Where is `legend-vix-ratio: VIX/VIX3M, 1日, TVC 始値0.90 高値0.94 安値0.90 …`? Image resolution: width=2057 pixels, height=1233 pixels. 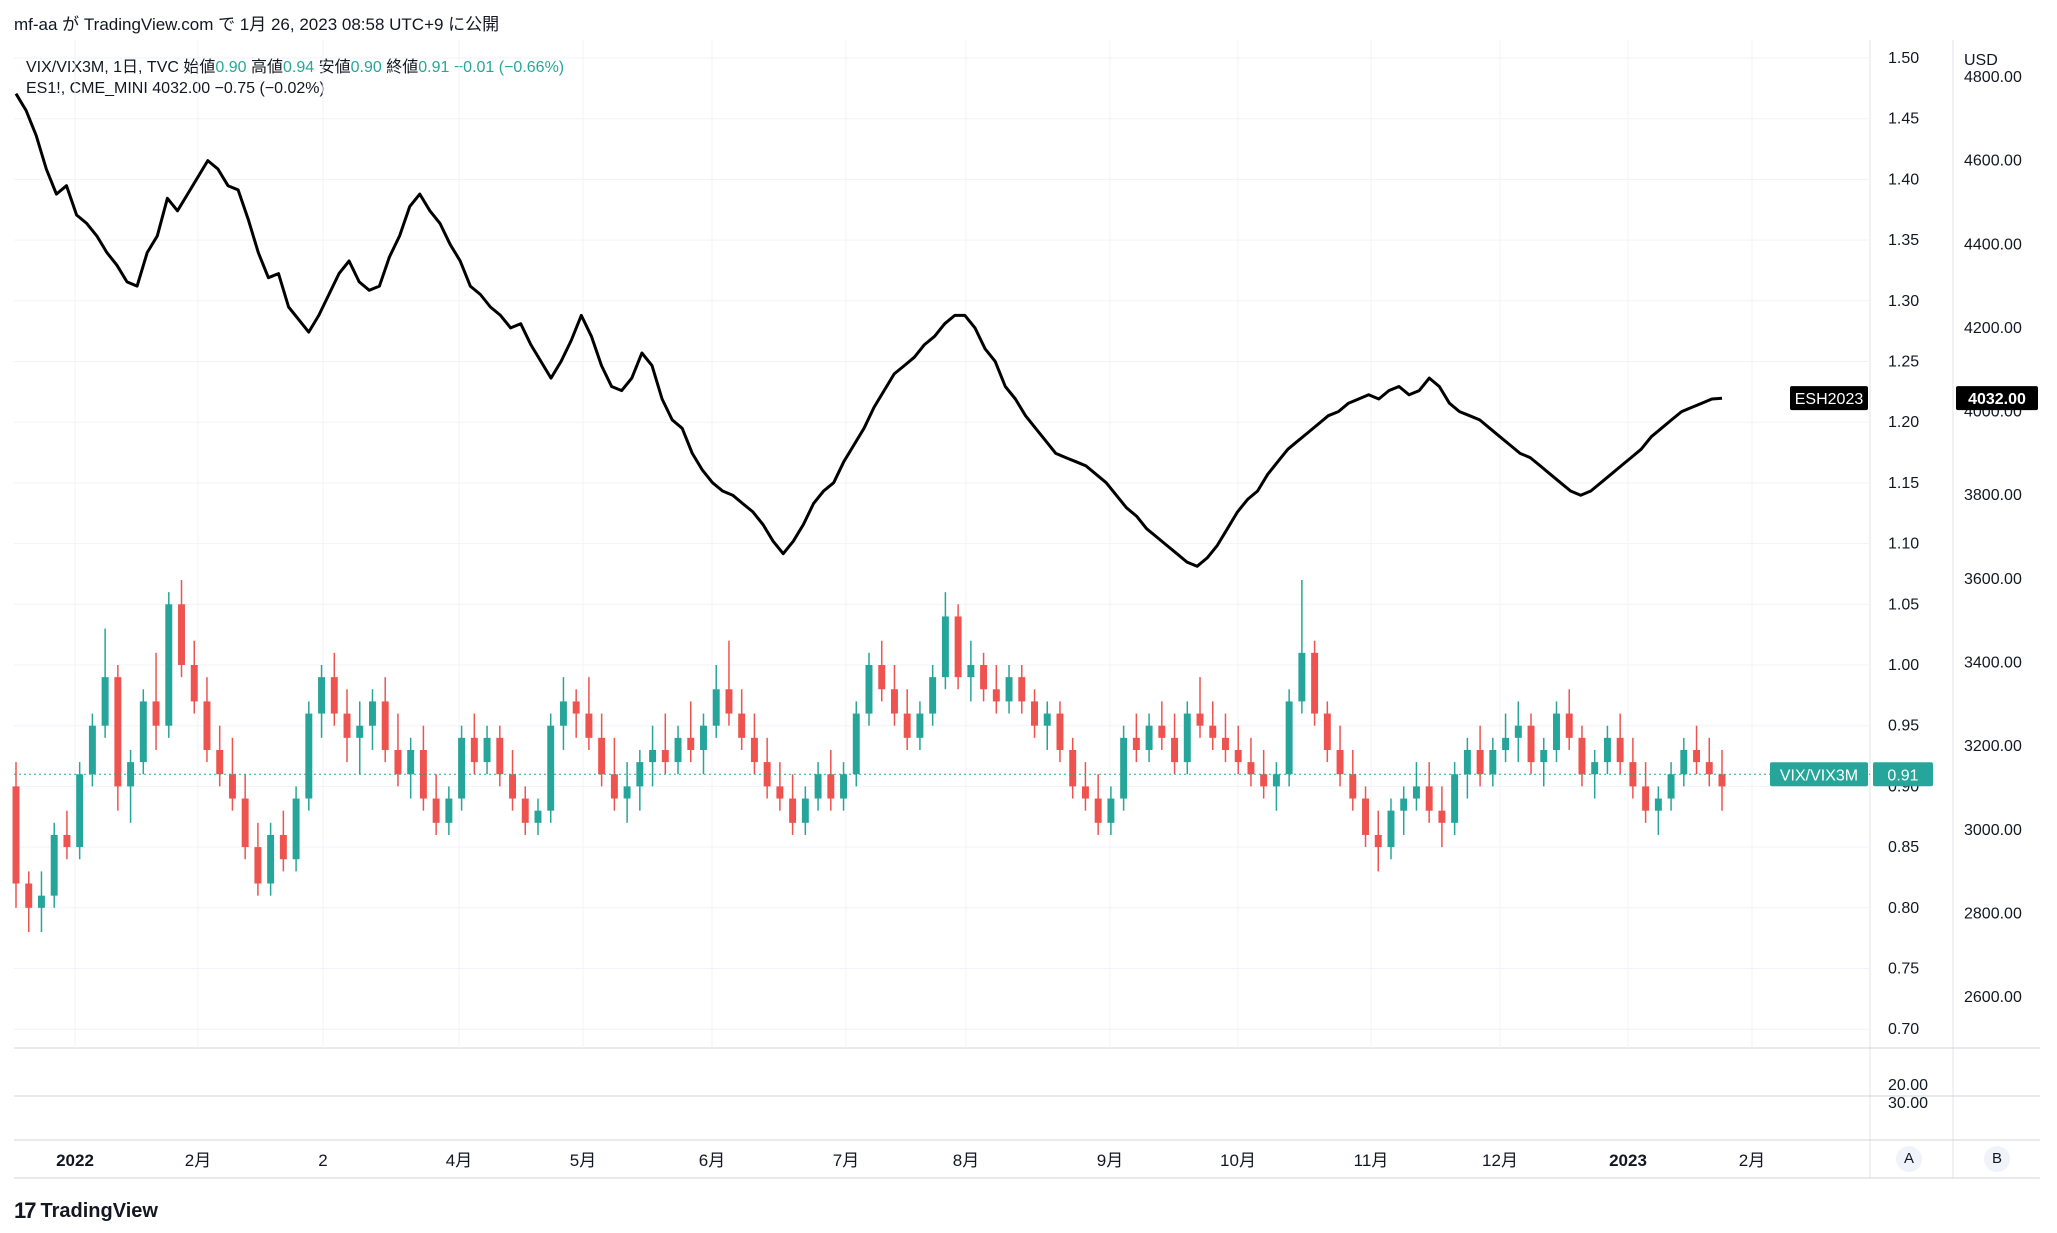
legend-vix-ratio: VIX/VIX3M, 1日, TVC 始値0.90 高値0.94 安値0.90 … is located at coordinates (295, 67).